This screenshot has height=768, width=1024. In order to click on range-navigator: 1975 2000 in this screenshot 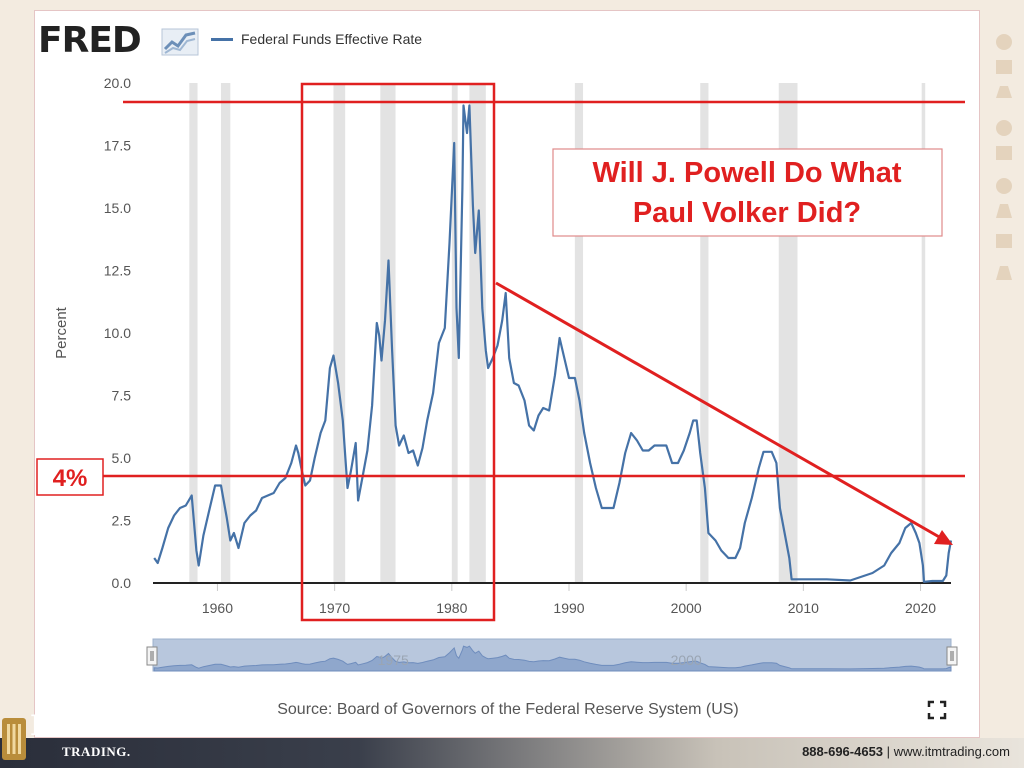, I will do `click(552, 655)`.